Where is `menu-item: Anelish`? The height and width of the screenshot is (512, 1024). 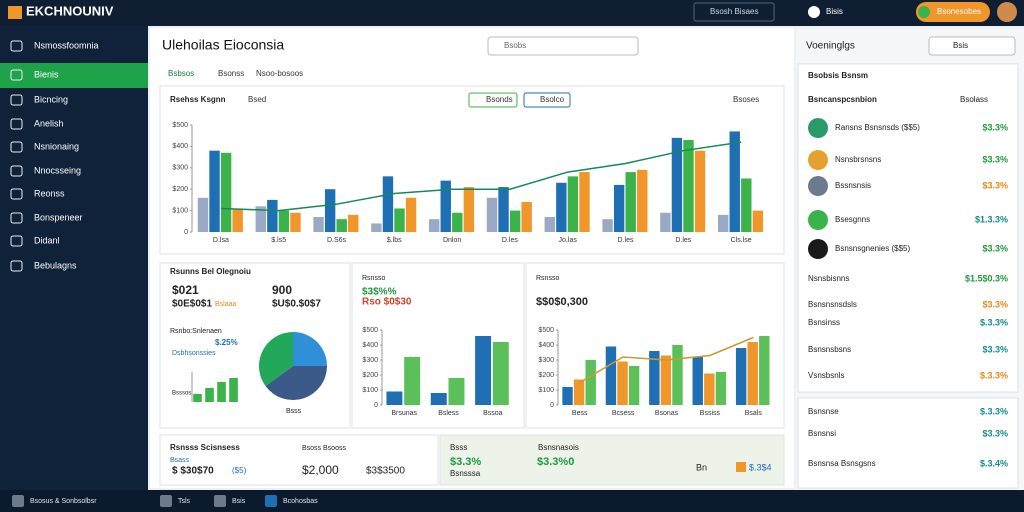
menu-item: Anelish is located at coordinates (49, 123).